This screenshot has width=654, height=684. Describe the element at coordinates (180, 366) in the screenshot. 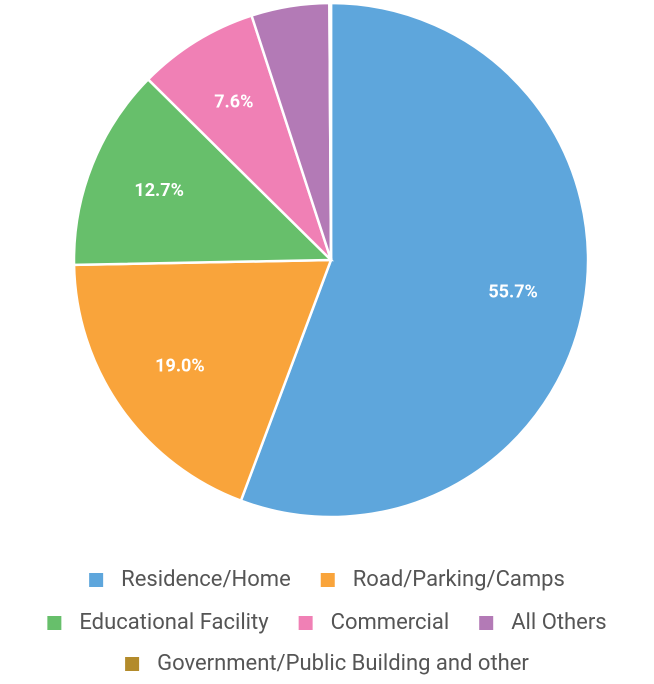

I see `slice-label: 19.0%` at that location.